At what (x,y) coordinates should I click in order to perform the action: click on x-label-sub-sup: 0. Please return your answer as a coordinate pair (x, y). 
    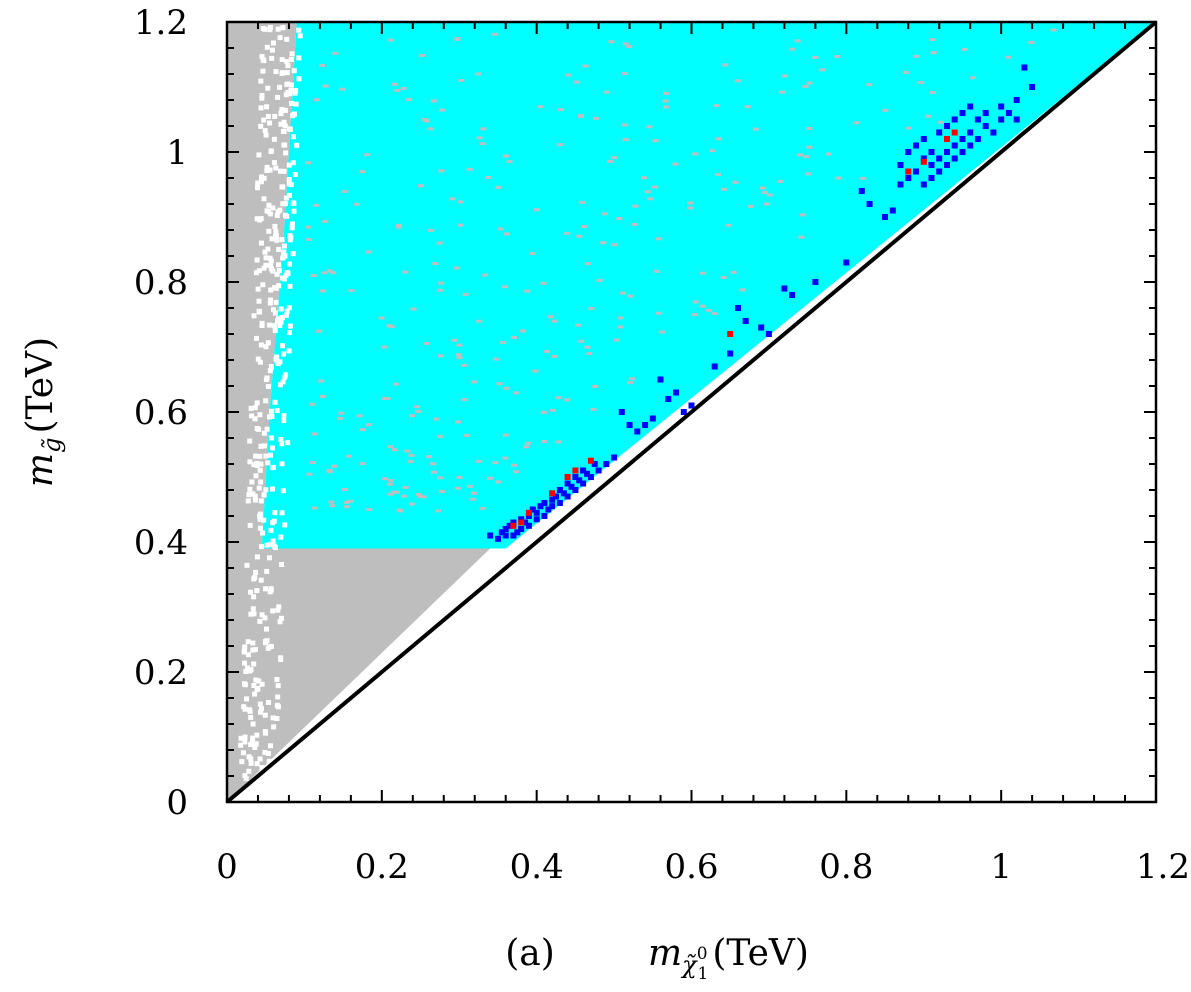
    Looking at the image, I should click on (702, 954).